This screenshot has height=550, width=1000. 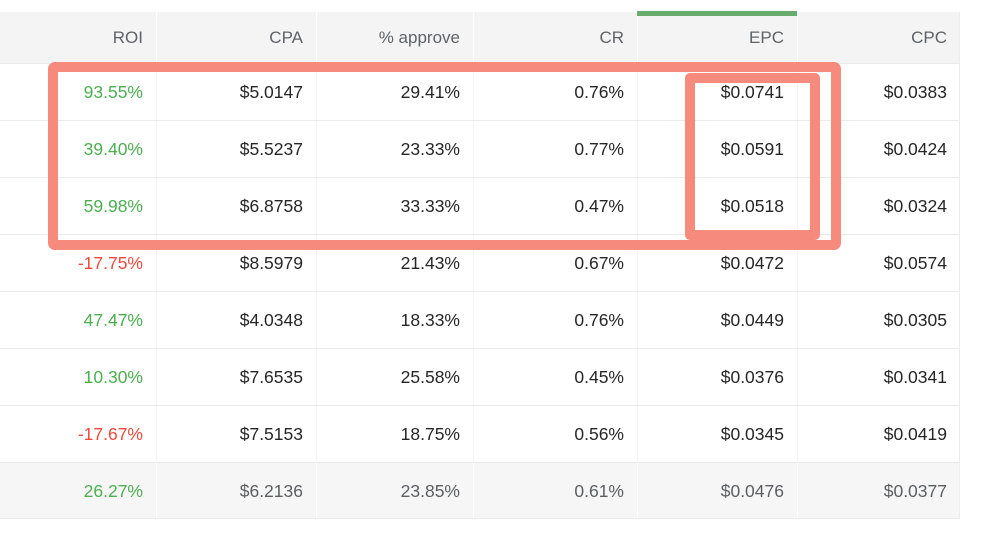 What do you see at coordinates (236, 149) in the screenshot?
I see `cell-cpa: $5.5237` at bounding box center [236, 149].